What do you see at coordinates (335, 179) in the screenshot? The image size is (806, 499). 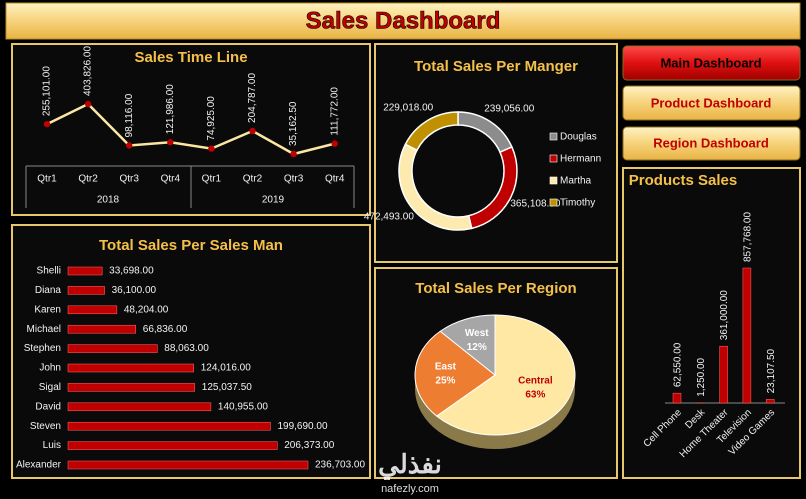 I see `x-tick-label: Qtr4` at bounding box center [335, 179].